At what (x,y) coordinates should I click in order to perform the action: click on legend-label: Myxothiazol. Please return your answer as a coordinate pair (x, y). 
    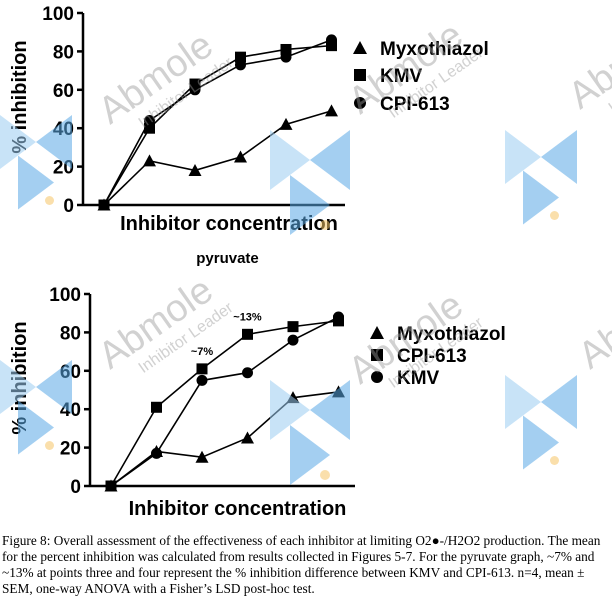
    Looking at the image, I should click on (434, 49).